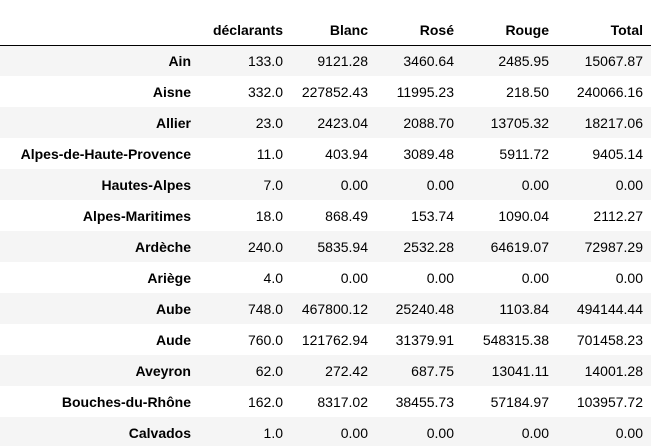 The width and height of the screenshot is (669, 446). I want to click on cell-declarants: 62.0, so click(269, 370).